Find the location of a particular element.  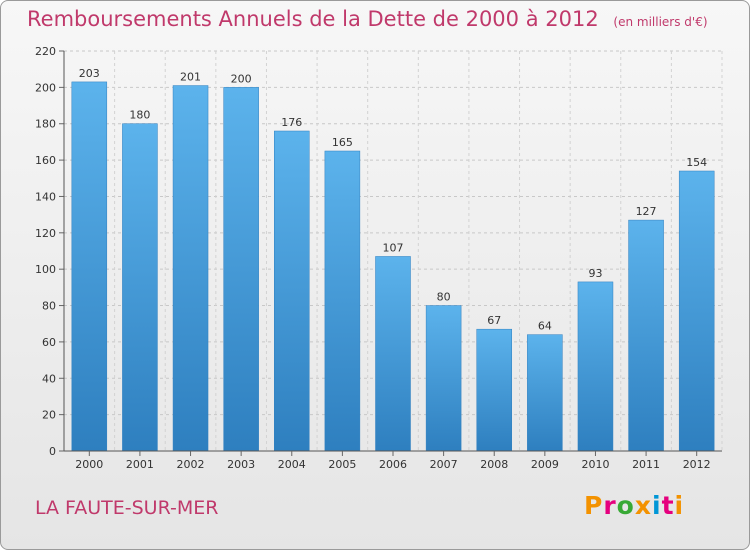

bar-value-label: 180 is located at coordinates (139, 115).